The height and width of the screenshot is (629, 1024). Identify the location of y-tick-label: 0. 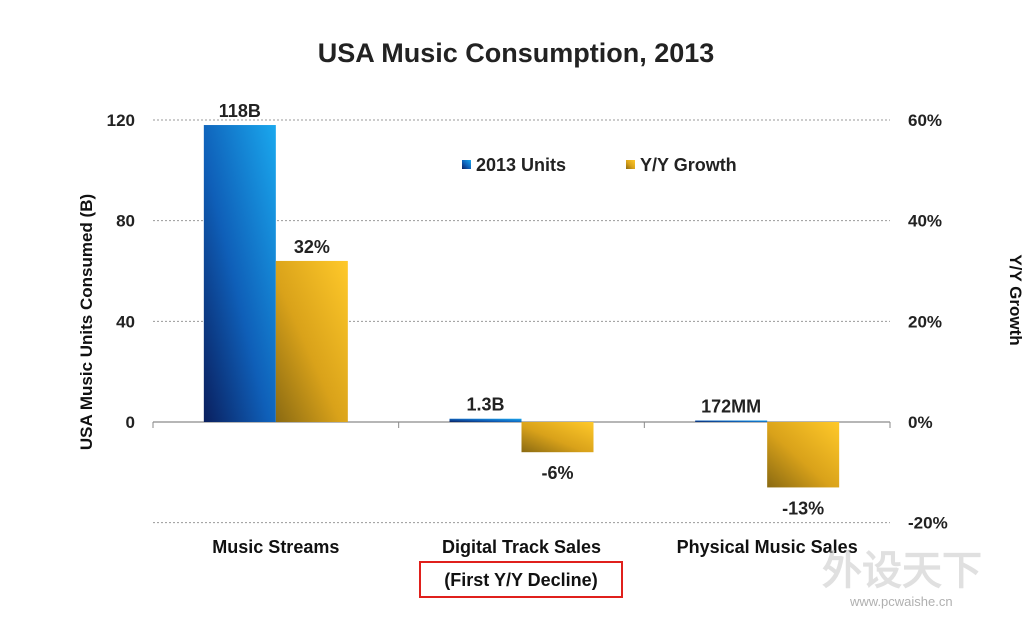
(130, 422).